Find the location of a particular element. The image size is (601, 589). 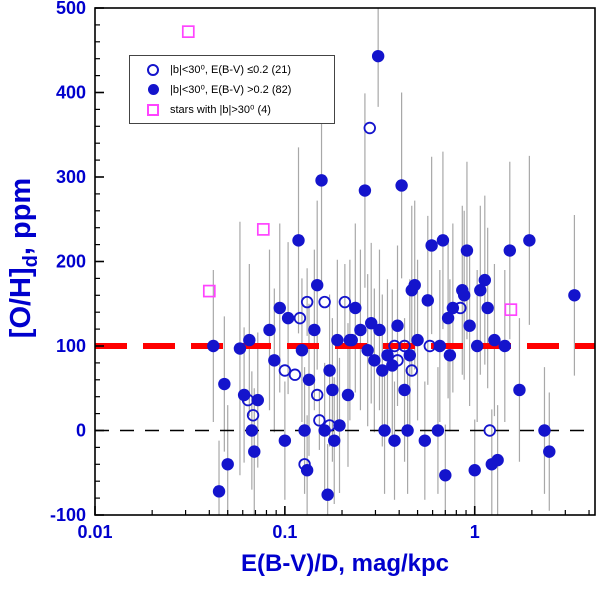

svg-text: 400 is located at coordinates (71, 93).